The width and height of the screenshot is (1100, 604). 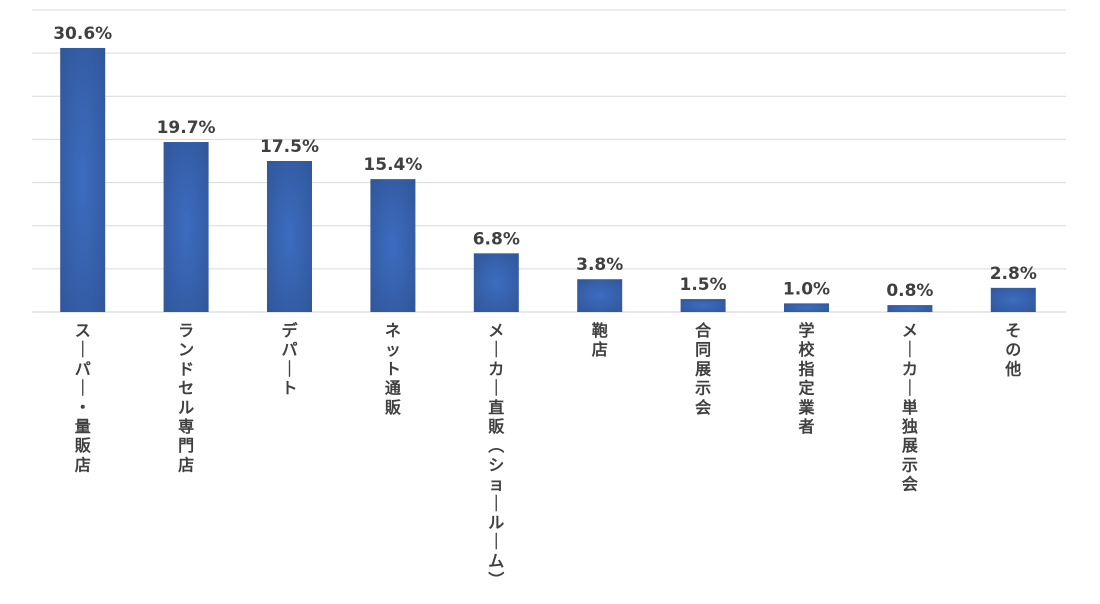 What do you see at coordinates (910, 407) in the screenshot?
I see `category-label: メ｜カ｜単独展示会` at bounding box center [910, 407].